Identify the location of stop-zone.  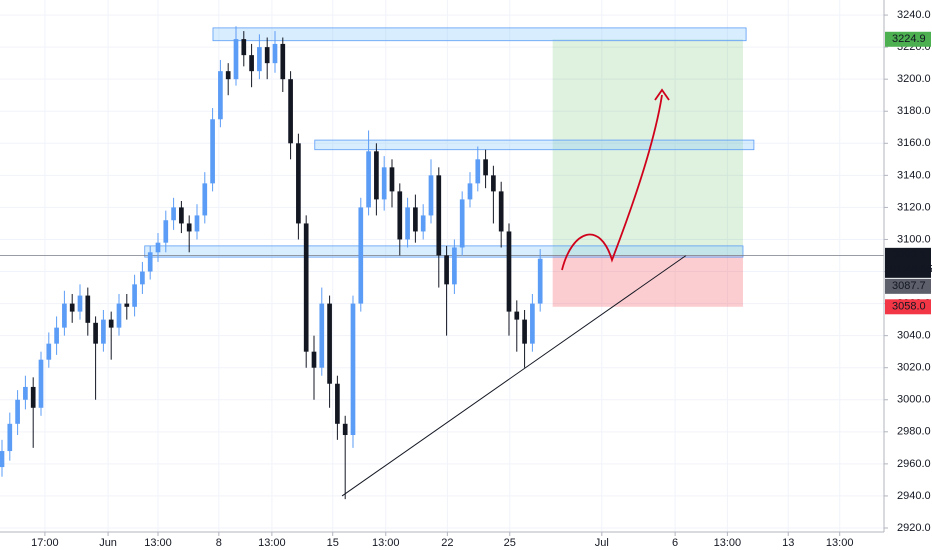
(647, 281).